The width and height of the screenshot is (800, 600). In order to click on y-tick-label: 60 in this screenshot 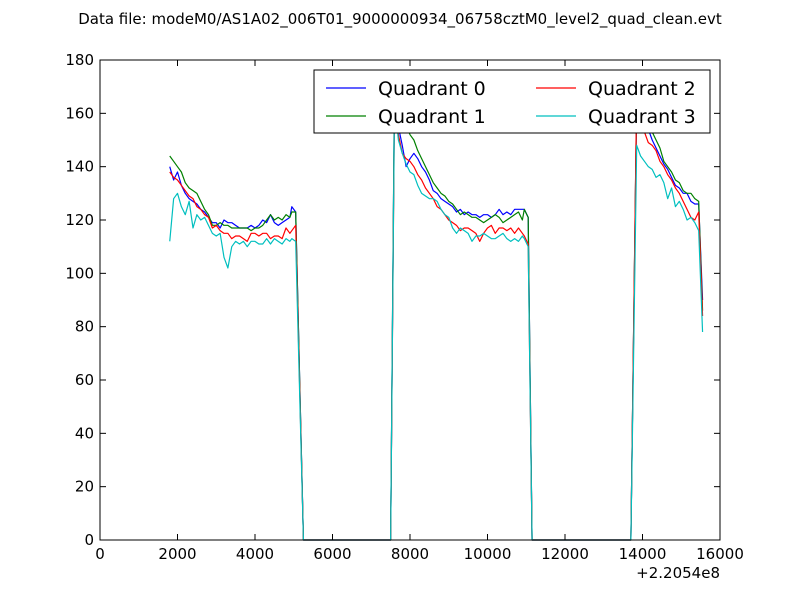, I will do `click(84, 380)`.